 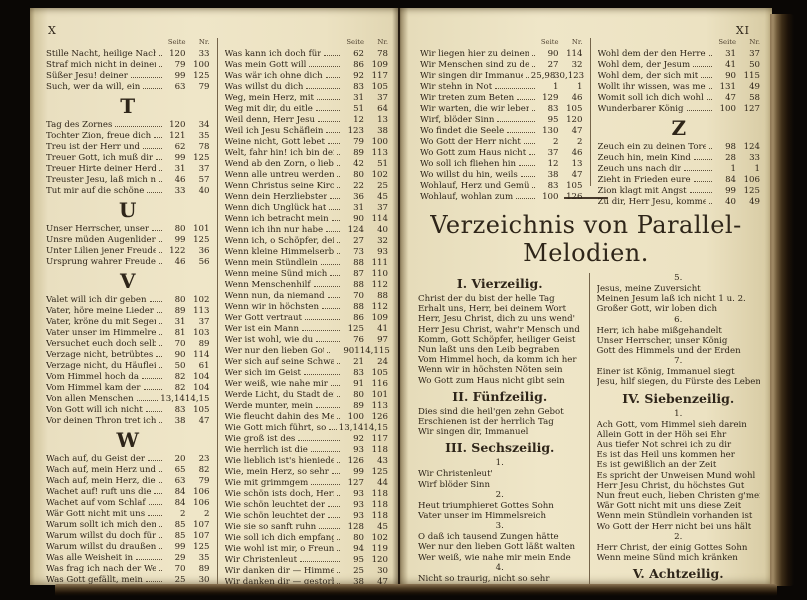 I want to click on index-entry: Wohl dem, der Jesum 41 50, so click(x=679, y=64).